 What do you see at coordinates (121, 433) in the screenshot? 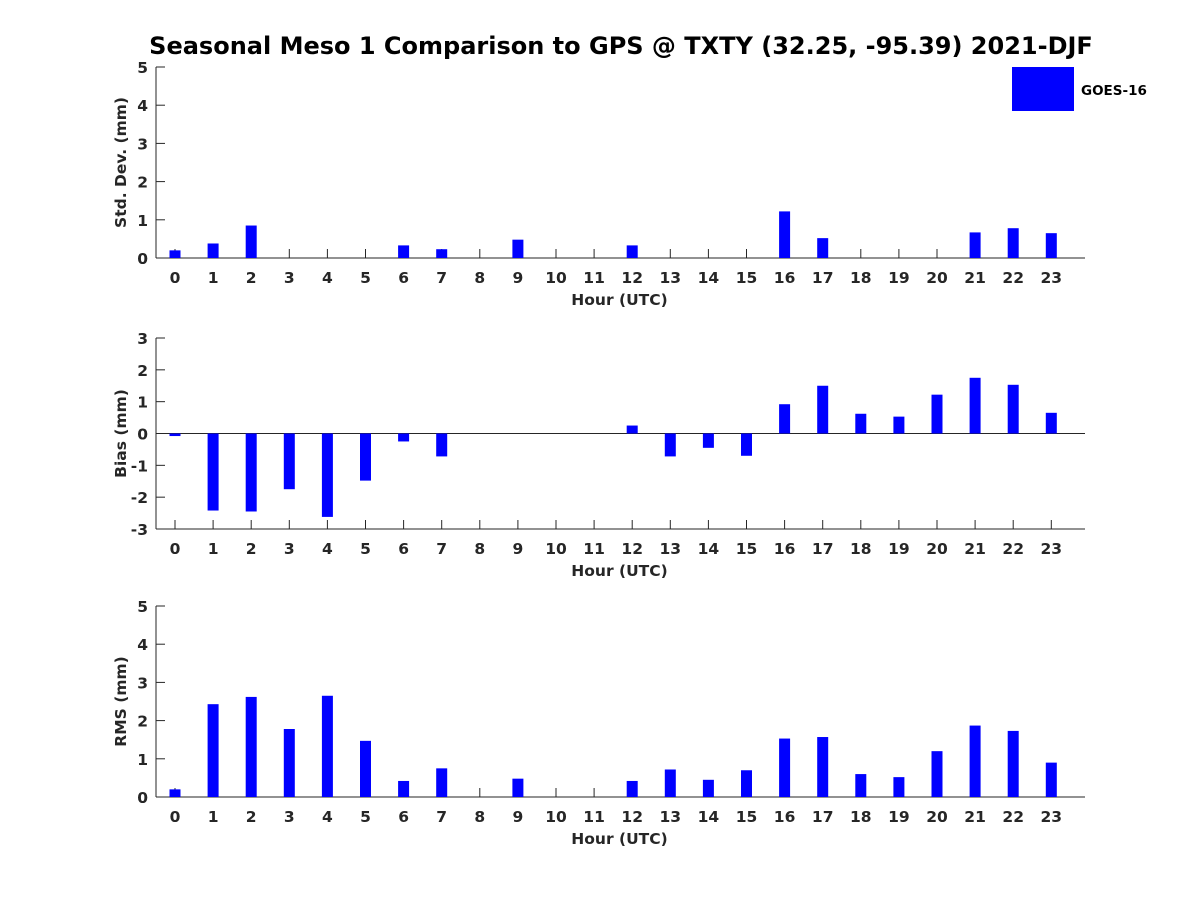
I see `y-axis-label: Bias (mm)` at bounding box center [121, 433].